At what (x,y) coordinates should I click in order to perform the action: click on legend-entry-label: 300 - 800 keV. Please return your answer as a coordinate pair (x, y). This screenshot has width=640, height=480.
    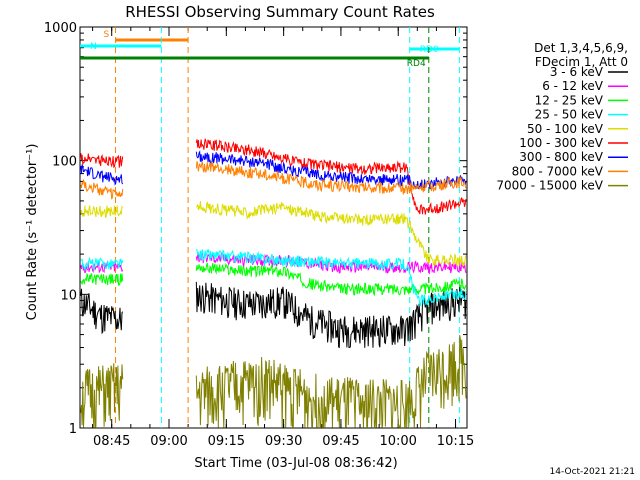
    Looking at the image, I should click on (561, 157).